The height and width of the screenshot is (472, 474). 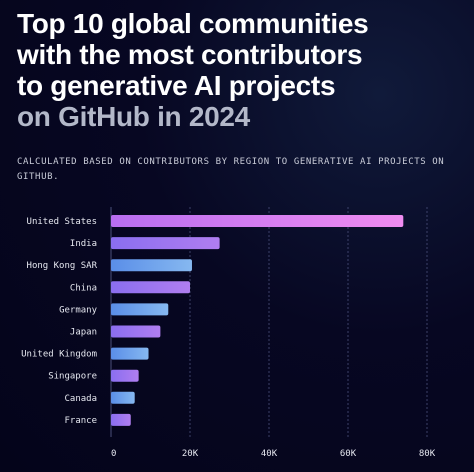 What do you see at coordinates (59, 355) in the screenshot?
I see `category-label: United Kingdom` at bounding box center [59, 355].